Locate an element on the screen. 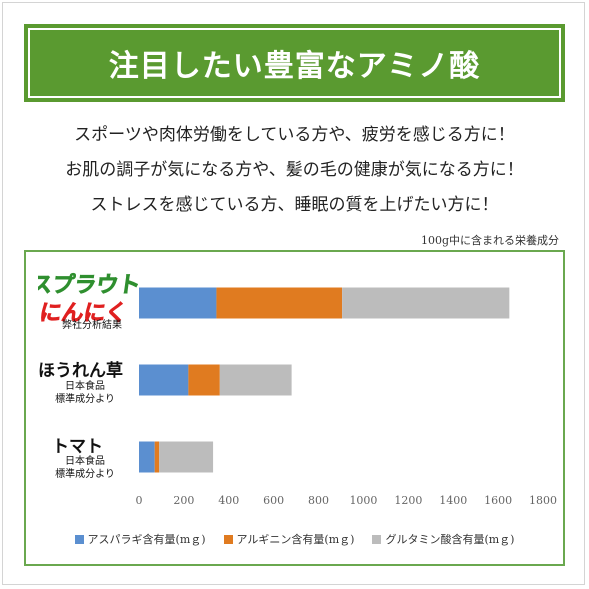 The image size is (589, 589). x-tick-label-0: 0 is located at coordinates (139, 500).